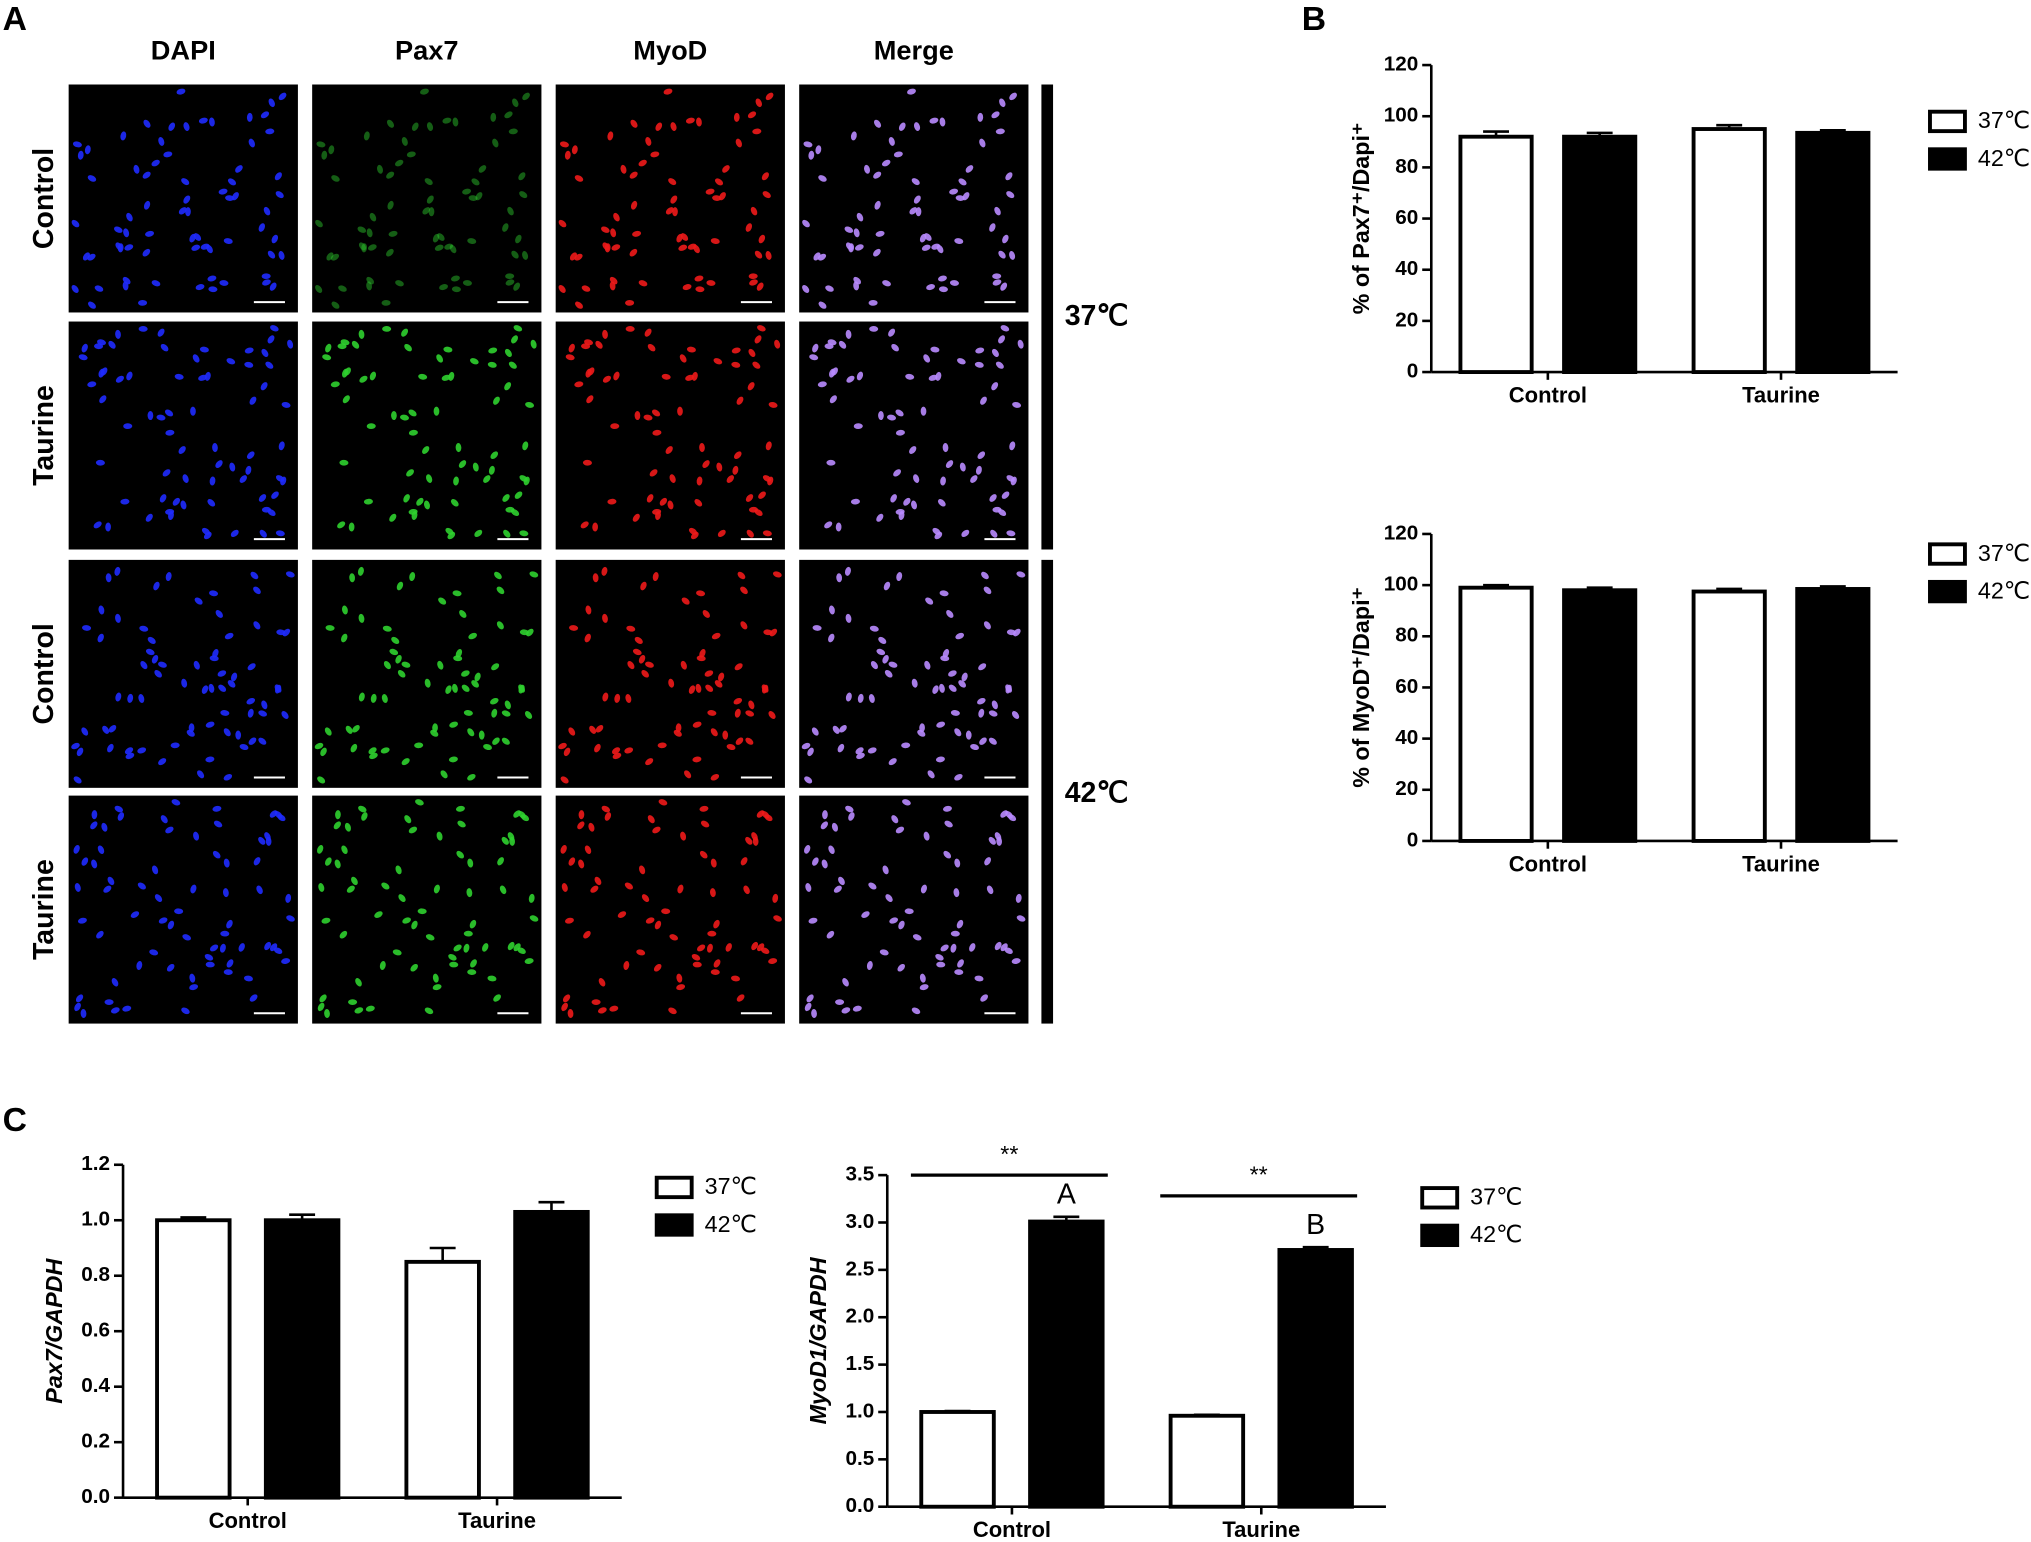 This screenshot has height=1542, width=2031. I want to click on y-tick-label: 0.8, so click(95, 1274).